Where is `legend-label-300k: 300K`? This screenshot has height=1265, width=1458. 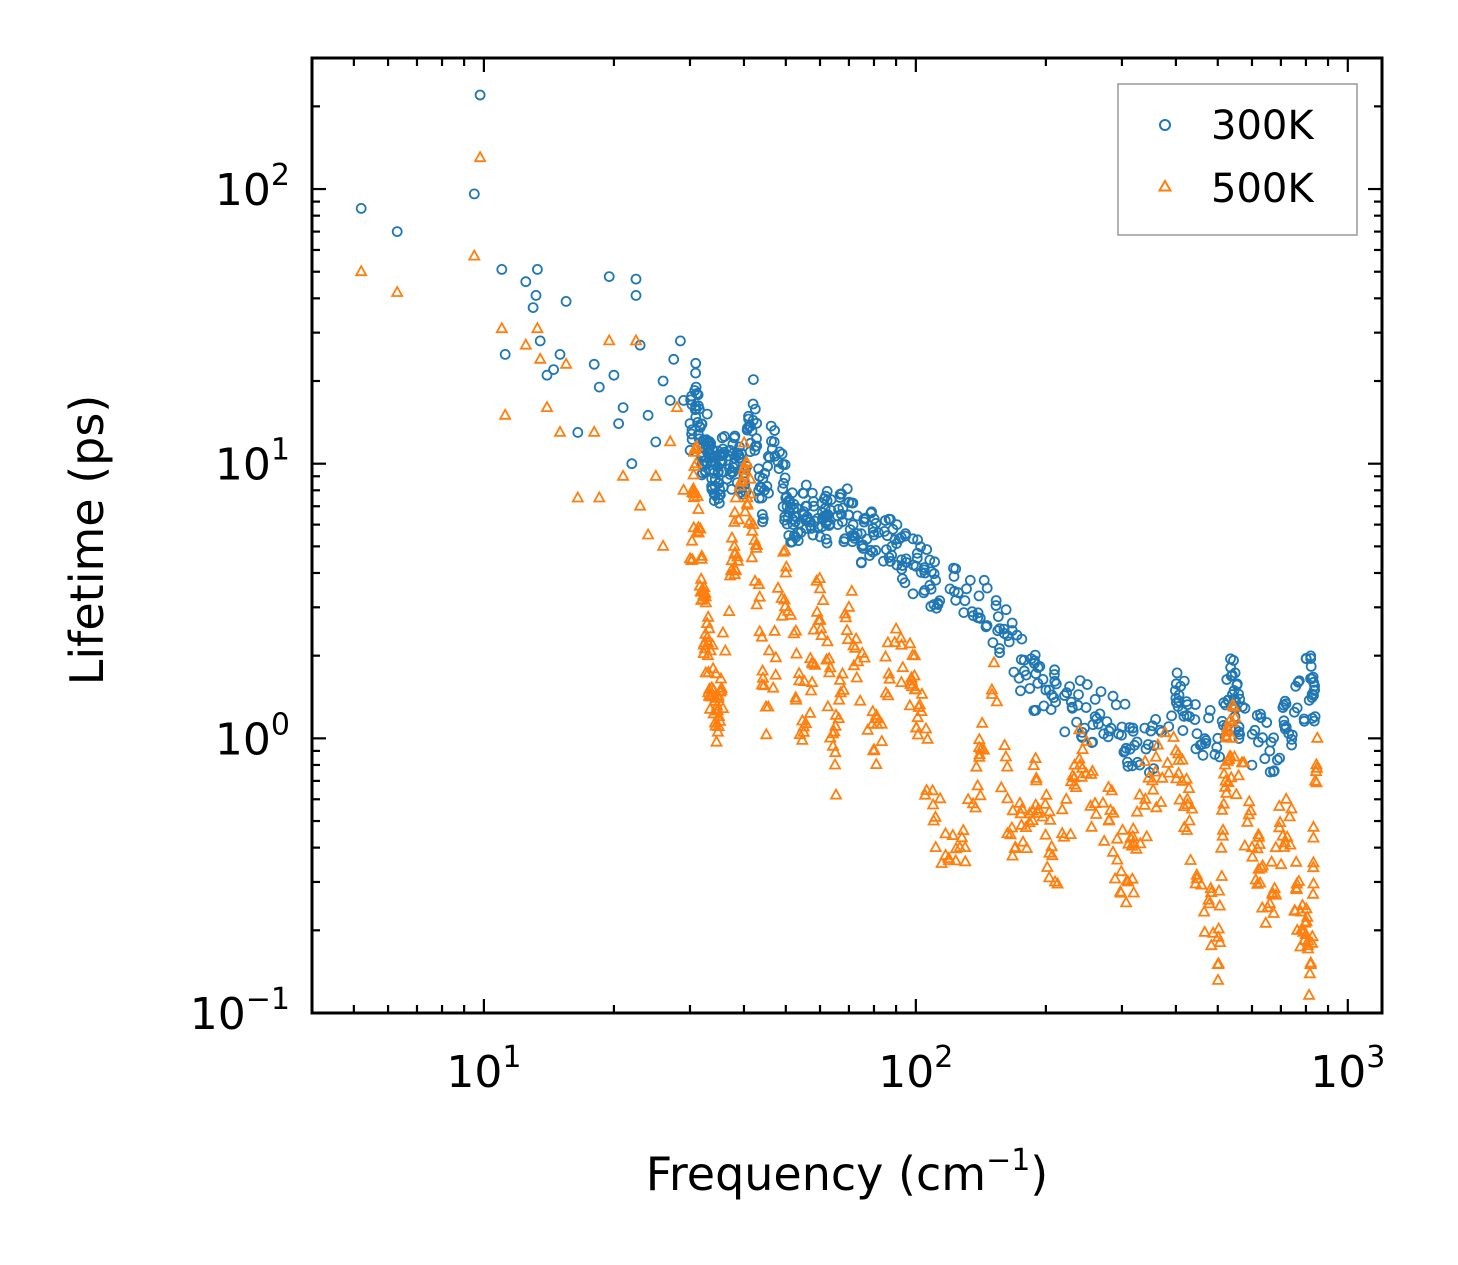
legend-label-300k: 300K is located at coordinates (1263, 126).